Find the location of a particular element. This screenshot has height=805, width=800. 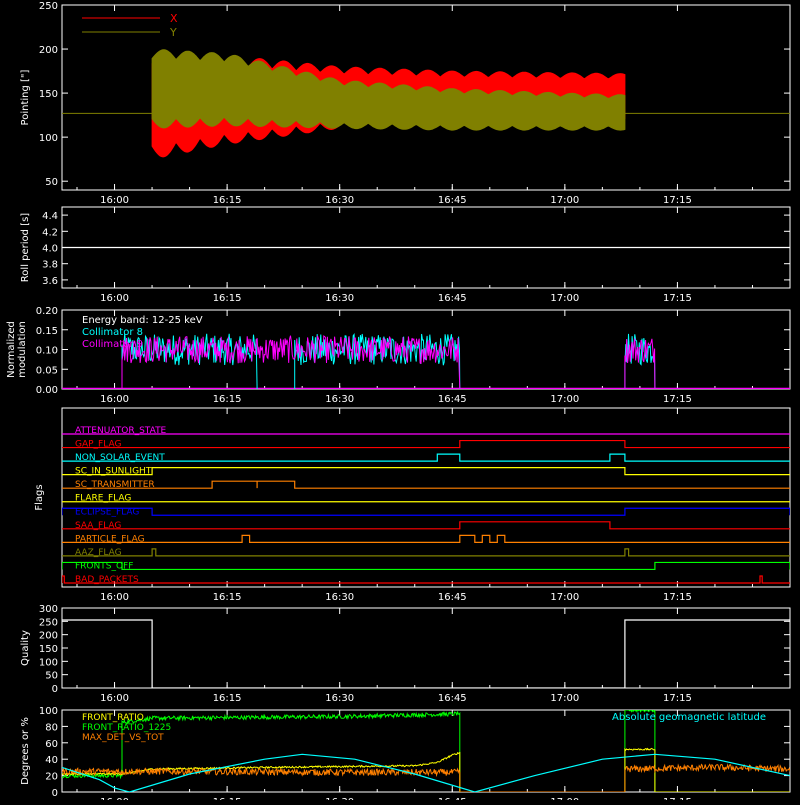

y-axis-label: modulation is located at coordinates (22, 349).